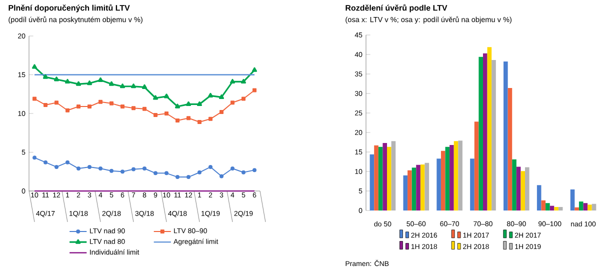 This screenshot has height=273, width=614. I want to click on chart-title: Plnění doporučených limitů LTV, so click(69, 8).